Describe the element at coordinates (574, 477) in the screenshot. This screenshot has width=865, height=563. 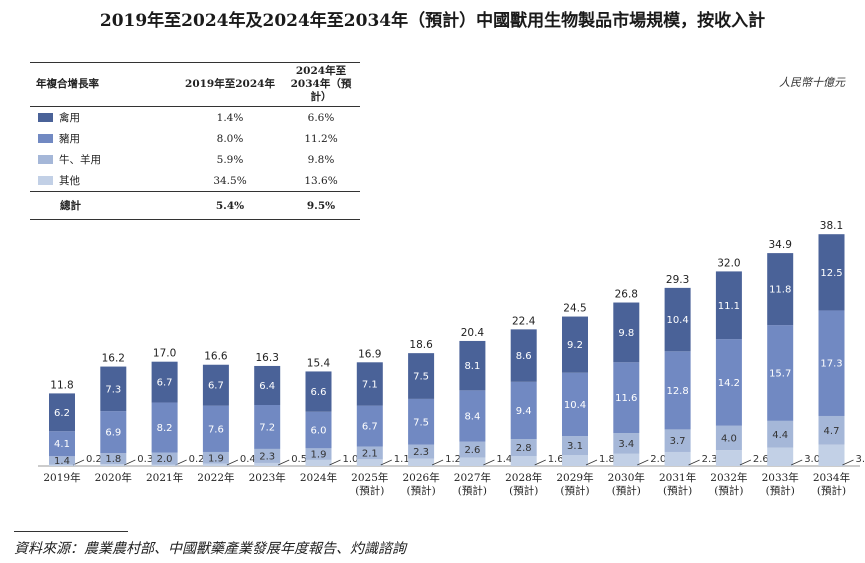
I see `x-tick-label: 2029年` at that location.